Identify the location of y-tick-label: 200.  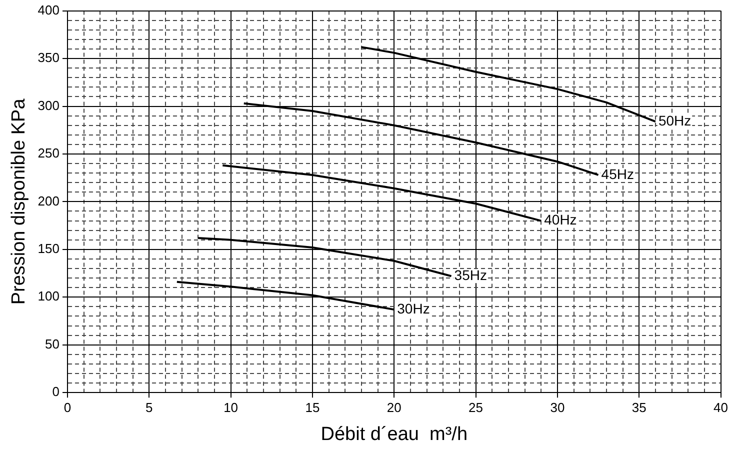
(49, 200).